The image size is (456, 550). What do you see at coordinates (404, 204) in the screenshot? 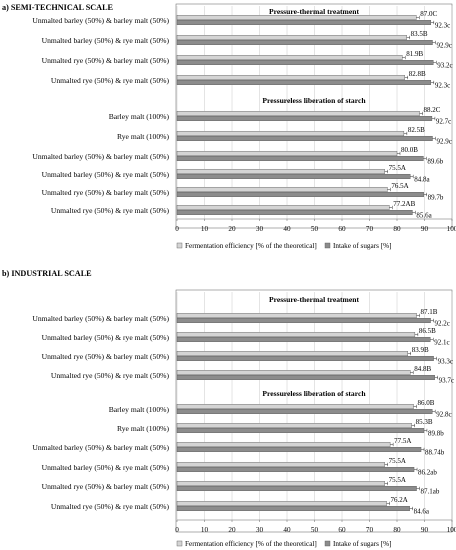
I see `data-label-fermentation: 77.2AB` at bounding box center [404, 204].